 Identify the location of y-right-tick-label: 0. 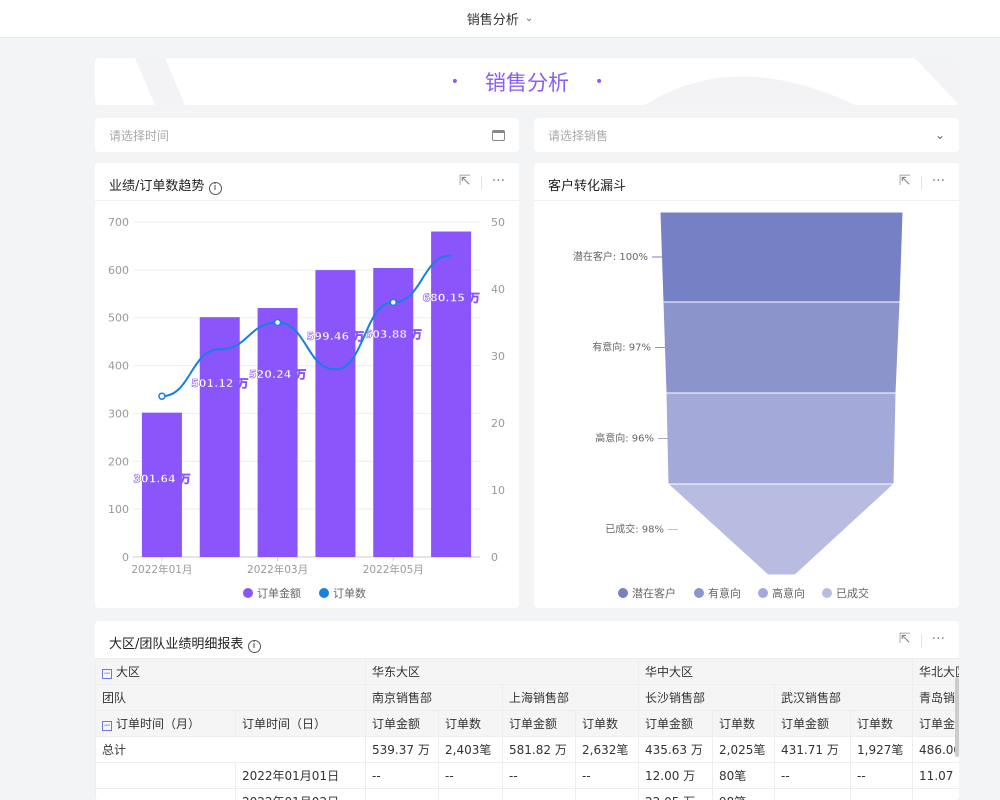
(494, 557).